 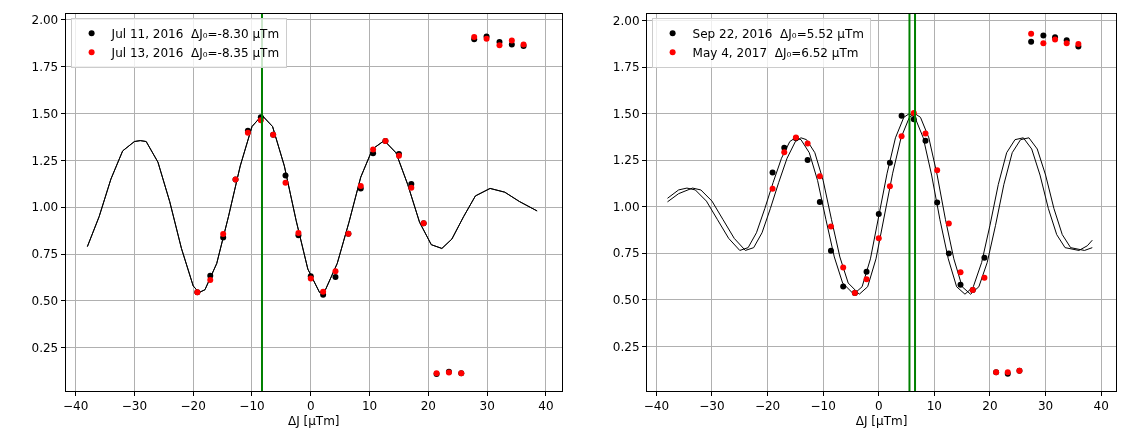 I want to click on legend-label: Sep 22, 2016 ΔJ₀=5.52 μTm, so click(x=778, y=33).